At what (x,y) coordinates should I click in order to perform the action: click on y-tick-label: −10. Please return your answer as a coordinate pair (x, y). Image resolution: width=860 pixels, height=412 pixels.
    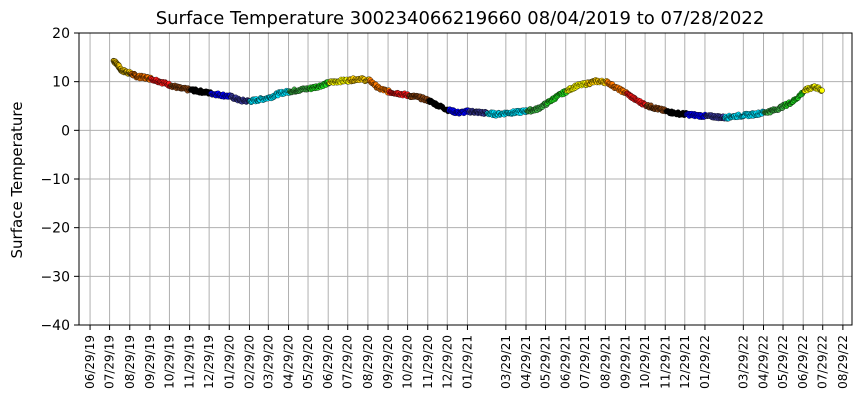
    Looking at the image, I should click on (55, 180).